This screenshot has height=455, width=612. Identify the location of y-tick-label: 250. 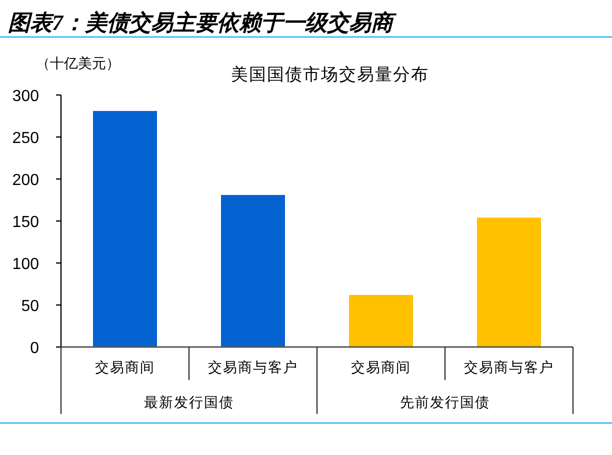
(26, 138).